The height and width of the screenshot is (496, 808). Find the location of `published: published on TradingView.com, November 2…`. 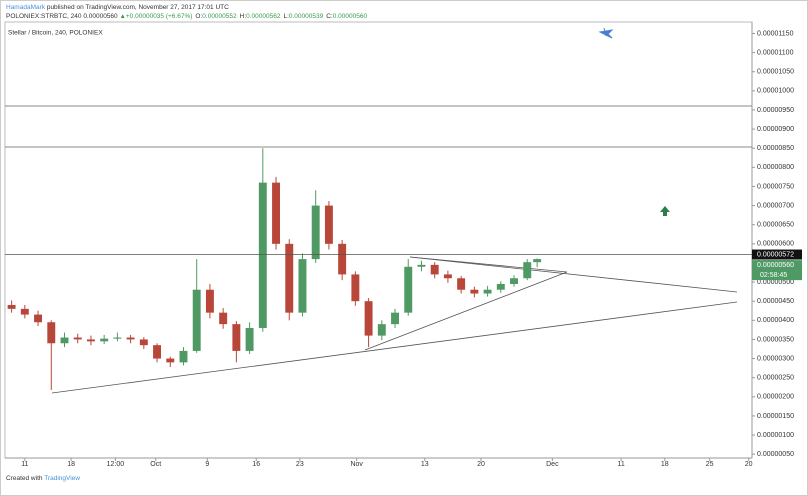

published: published on TradingView.com, November 2… is located at coordinates (138, 7).